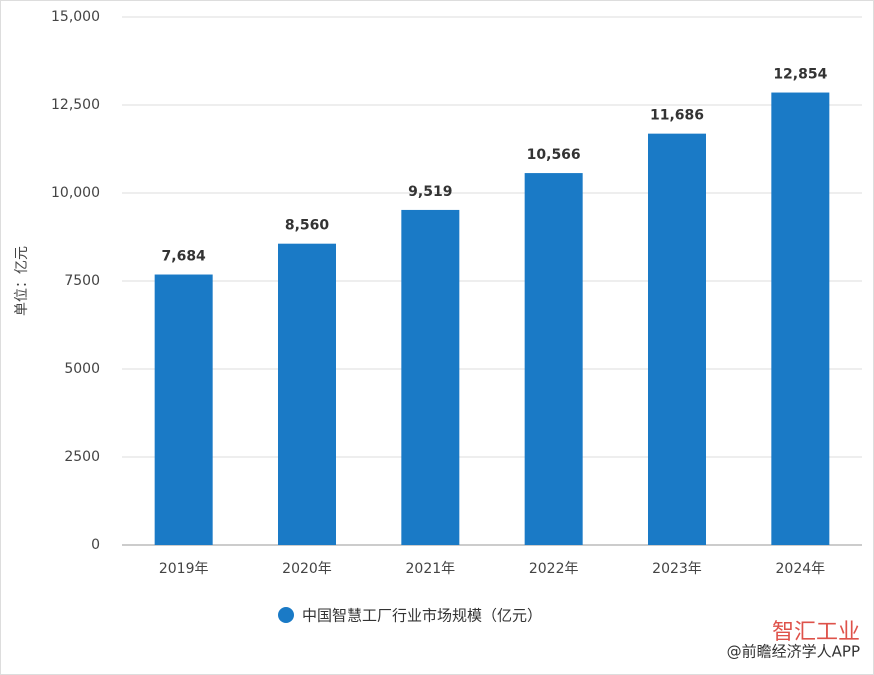  What do you see at coordinates (422, 616) in the screenshot?
I see `legend-label: 中国智慧工厂行业市场规模（亿元）` at bounding box center [422, 616].